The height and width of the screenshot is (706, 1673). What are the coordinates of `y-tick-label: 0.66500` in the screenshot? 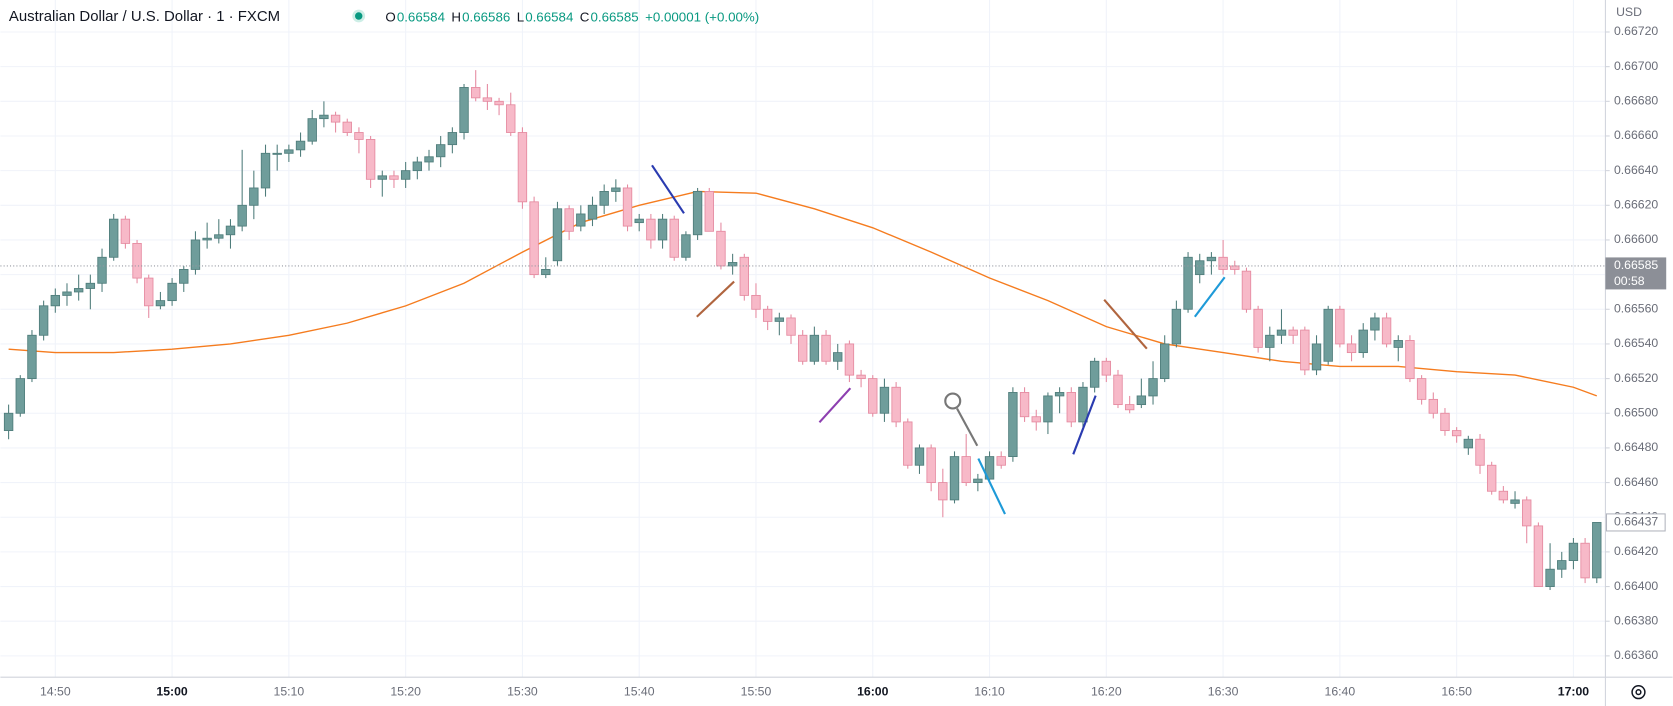 It's located at (1636, 412).